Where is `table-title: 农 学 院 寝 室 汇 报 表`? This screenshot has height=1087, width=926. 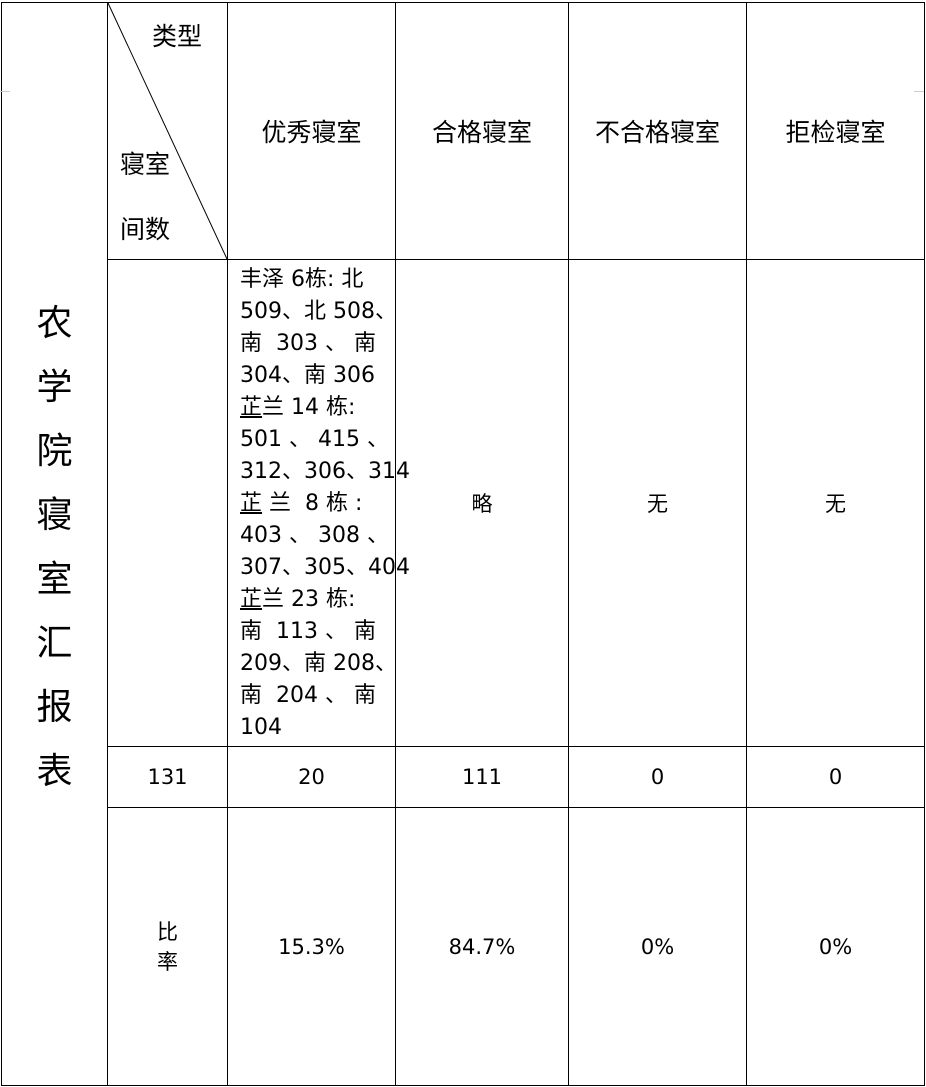
table-title: 农 学 院 寝 室 汇 报 表 is located at coordinates (54, 544).